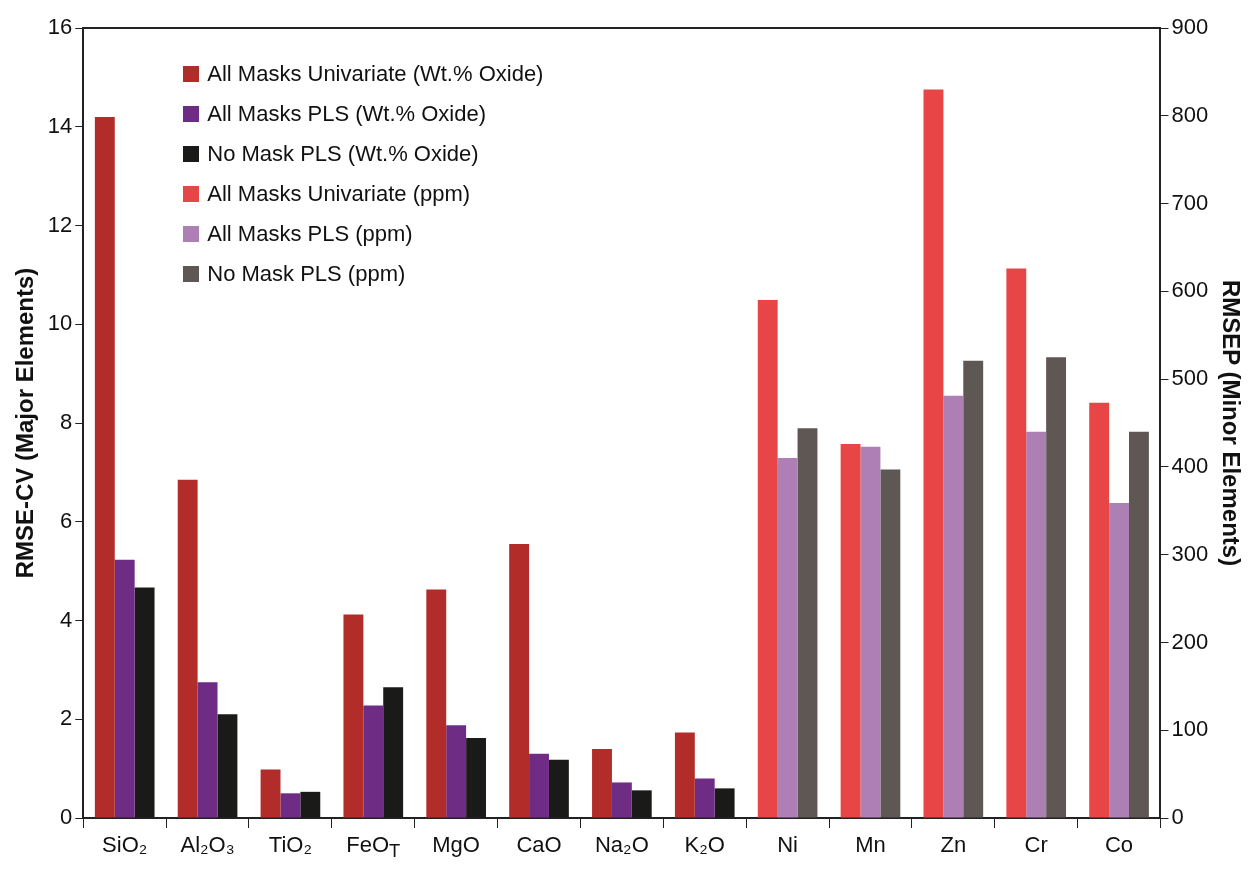 The height and width of the screenshot is (882, 1258). Describe the element at coordinates (1231, 423) in the screenshot. I see `y2-axis-title: RMSEP (Minor Elements)` at that location.